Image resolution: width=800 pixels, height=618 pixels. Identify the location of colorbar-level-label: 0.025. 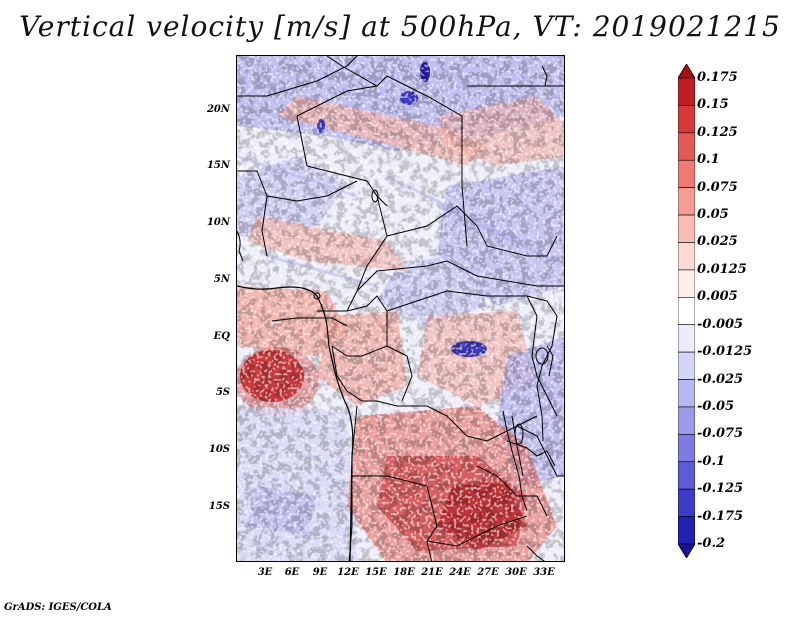
(717, 242).